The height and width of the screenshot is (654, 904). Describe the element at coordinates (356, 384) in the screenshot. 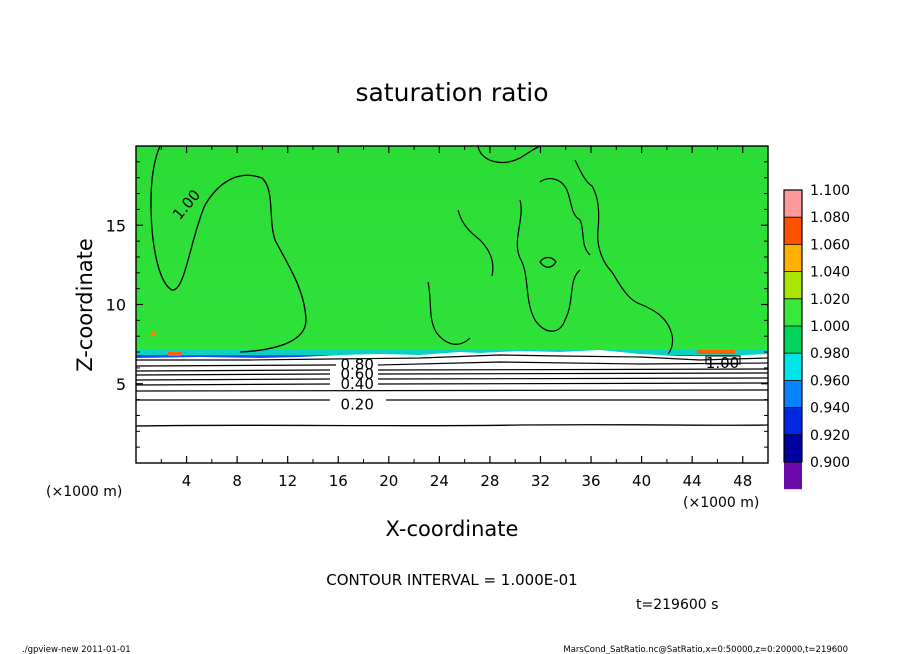

I see `contour-label: 0.40` at that location.